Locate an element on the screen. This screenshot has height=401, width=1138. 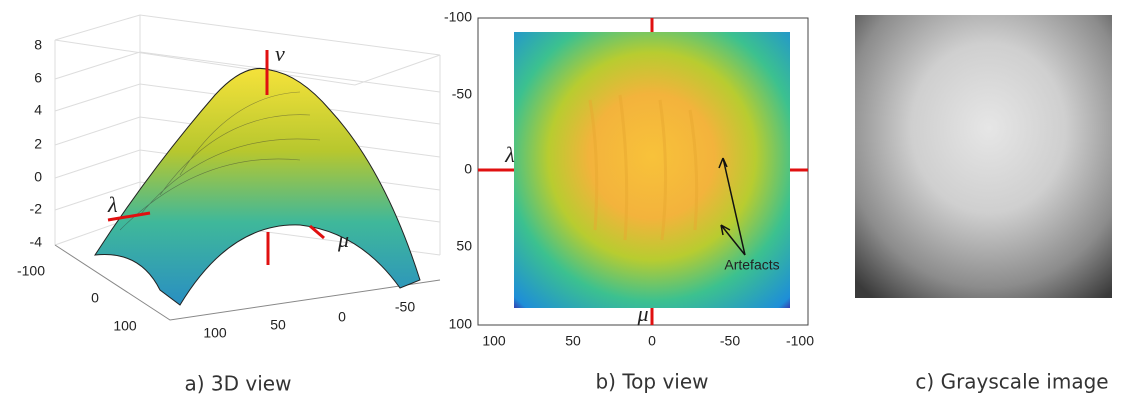
tick-label: -4 is located at coordinates (36, 242).